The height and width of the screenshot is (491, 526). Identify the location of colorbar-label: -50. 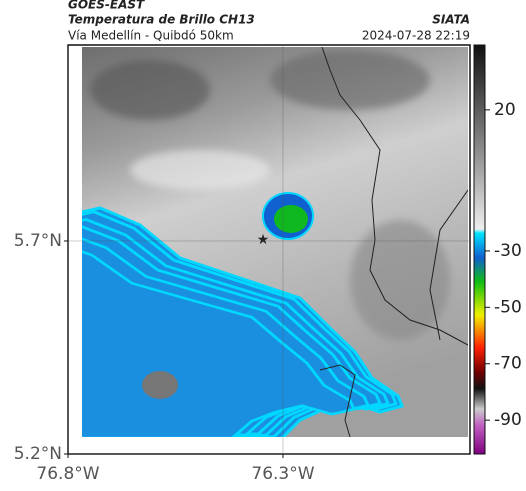
(508, 307).